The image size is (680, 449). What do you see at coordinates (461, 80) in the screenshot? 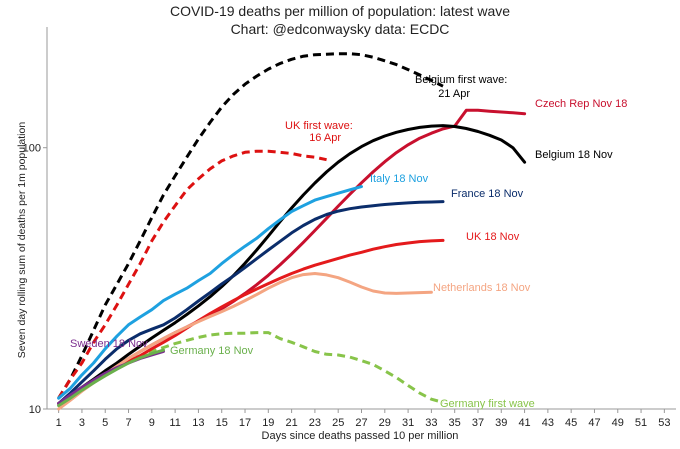
I see `series-label: Belgium first wave:` at bounding box center [461, 80].